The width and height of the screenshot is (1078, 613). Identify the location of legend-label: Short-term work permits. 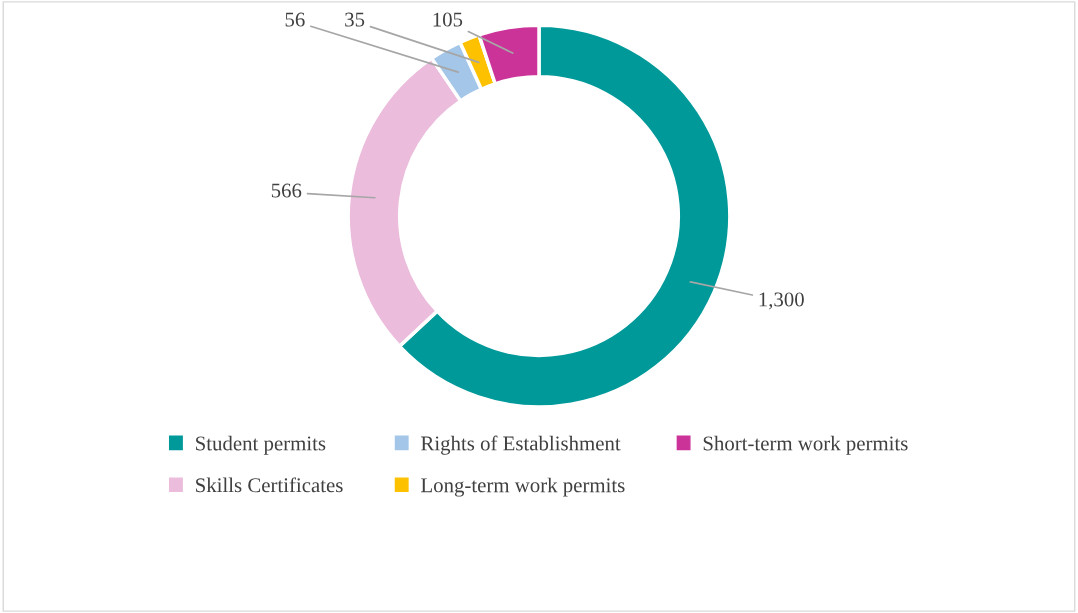
(805, 445).